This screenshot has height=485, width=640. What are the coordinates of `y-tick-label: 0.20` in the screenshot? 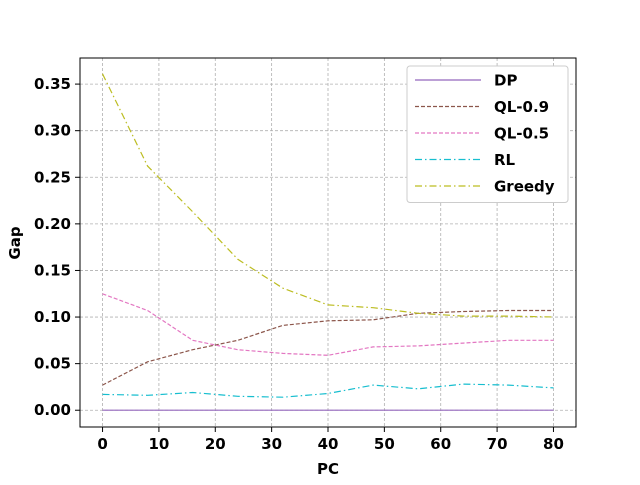 It's located at (52, 224).